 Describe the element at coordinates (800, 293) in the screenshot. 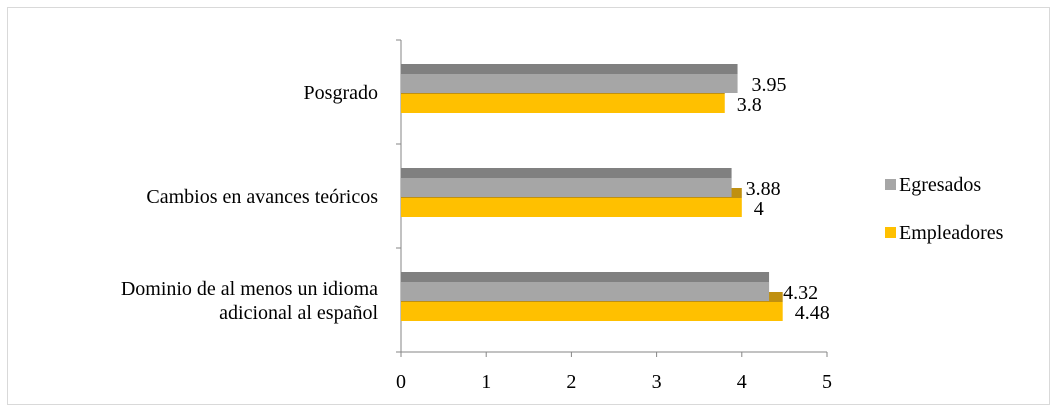

I see `data-label-egresados: 4.32` at that location.